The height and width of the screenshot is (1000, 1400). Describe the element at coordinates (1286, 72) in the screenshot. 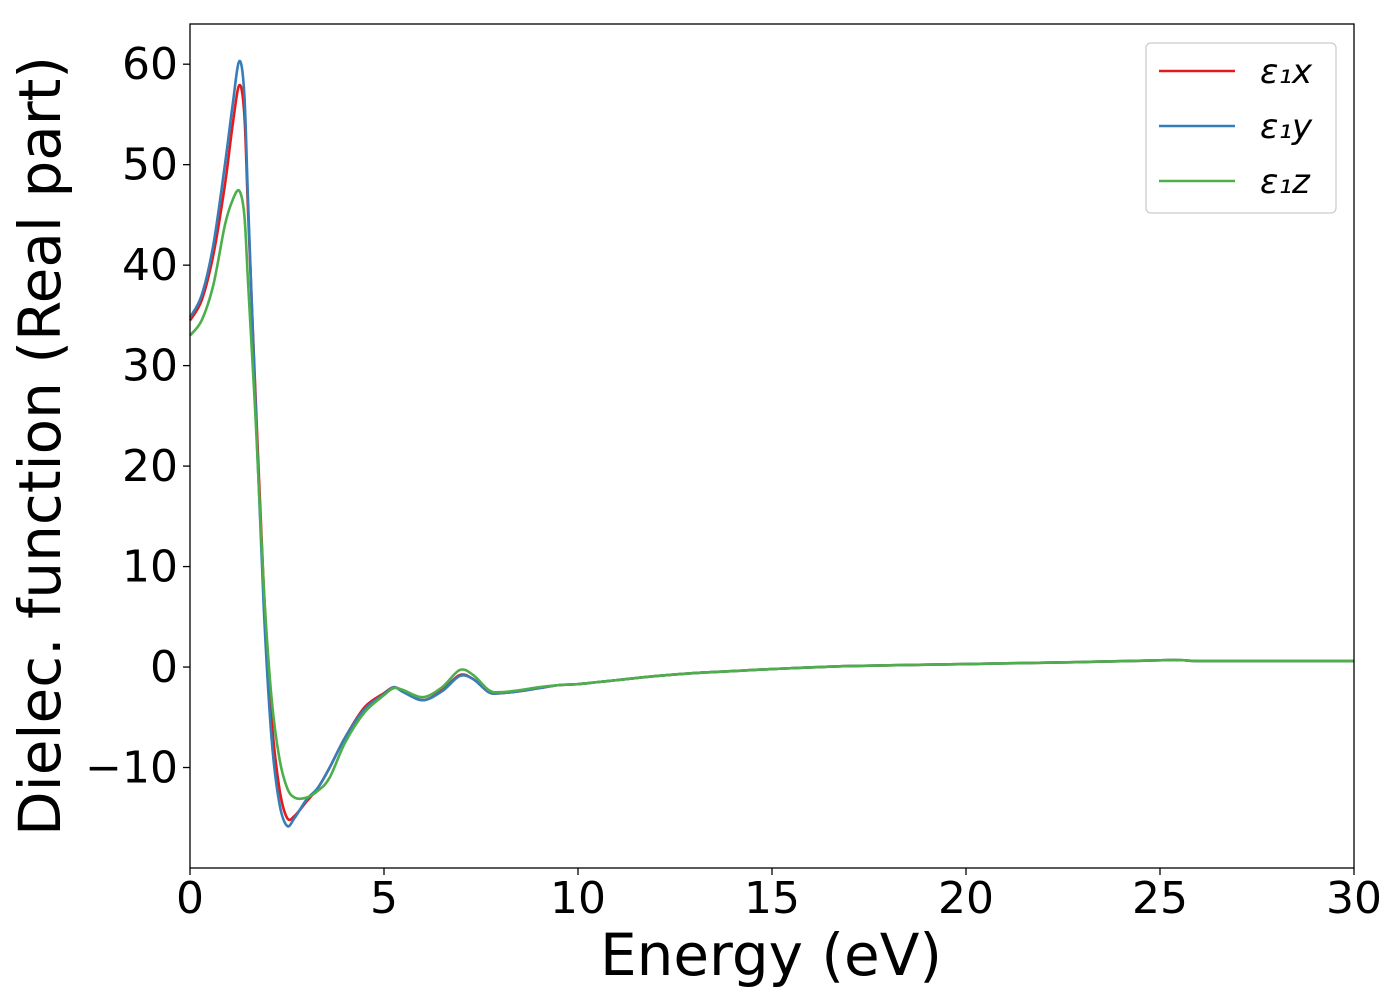

I see `legend-label: ε₁x` at that location.